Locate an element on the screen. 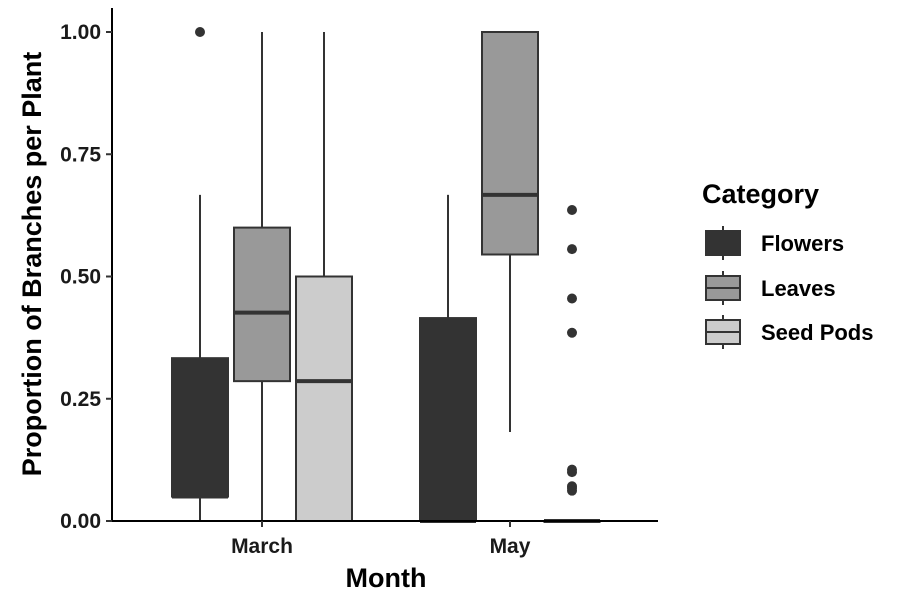 The height and width of the screenshot is (595, 897). y-tick-label: 0.00 is located at coordinates (80, 521).